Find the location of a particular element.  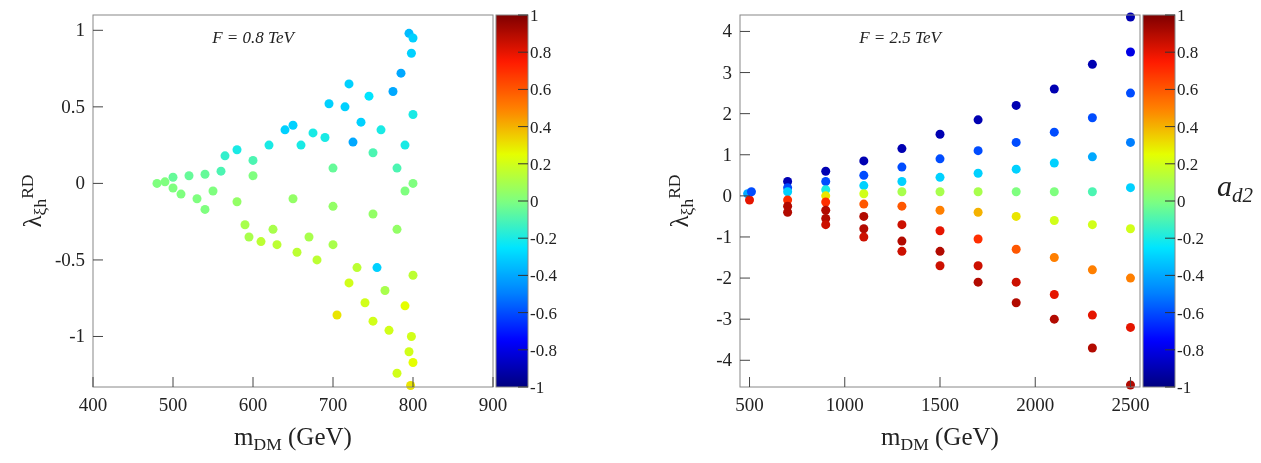

y-tick-label: -0.5 is located at coordinates (69, 259).